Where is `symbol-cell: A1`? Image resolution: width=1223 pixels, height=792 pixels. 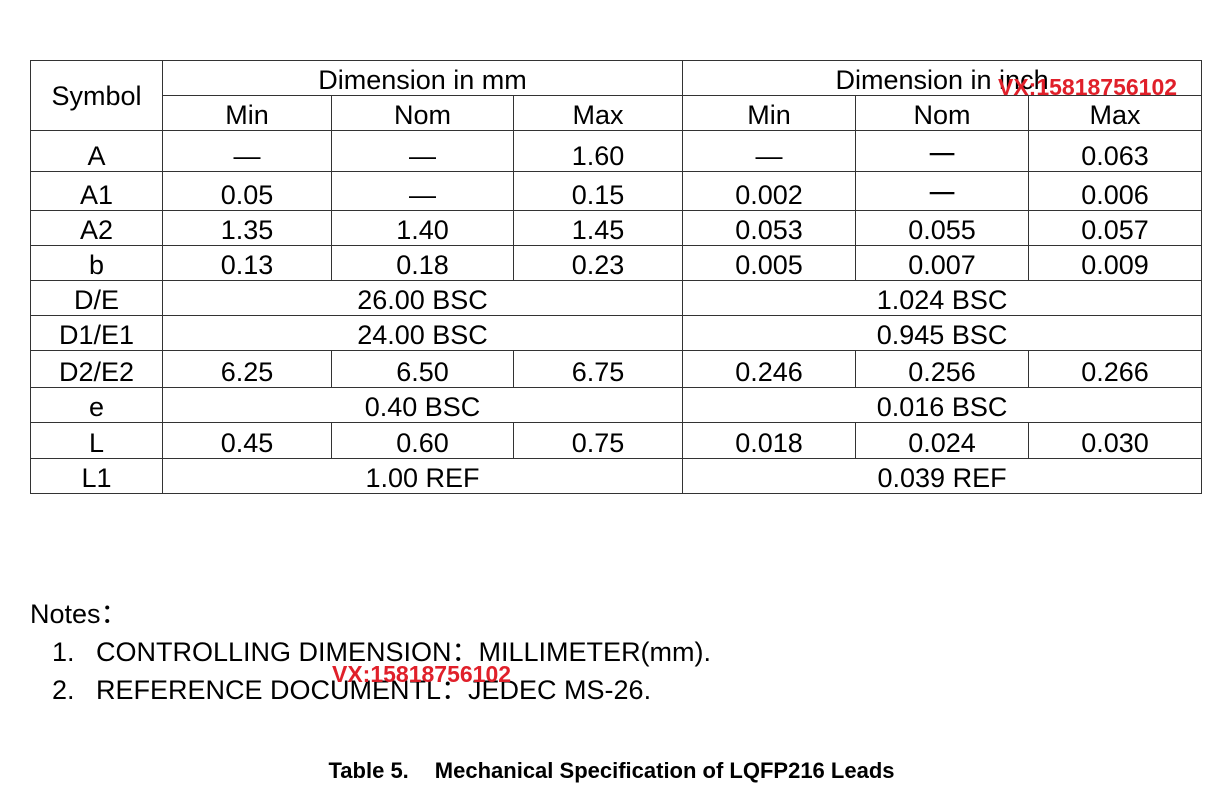
symbol-cell: A1 is located at coordinates (96, 191).